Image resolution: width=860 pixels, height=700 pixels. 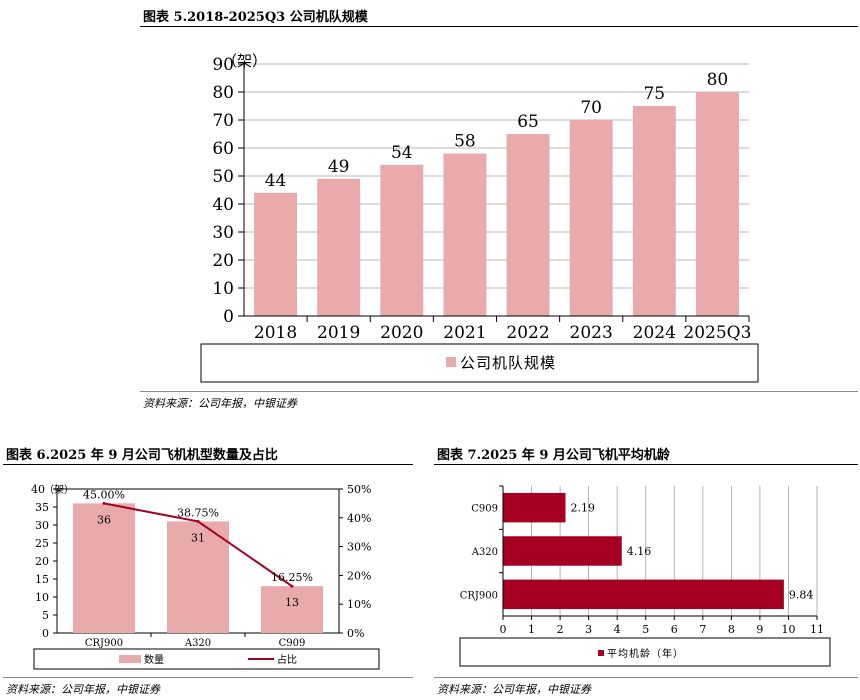 What do you see at coordinates (717, 333) in the screenshot?
I see `fig1-x-tick-label: 2025Q3` at bounding box center [717, 333].